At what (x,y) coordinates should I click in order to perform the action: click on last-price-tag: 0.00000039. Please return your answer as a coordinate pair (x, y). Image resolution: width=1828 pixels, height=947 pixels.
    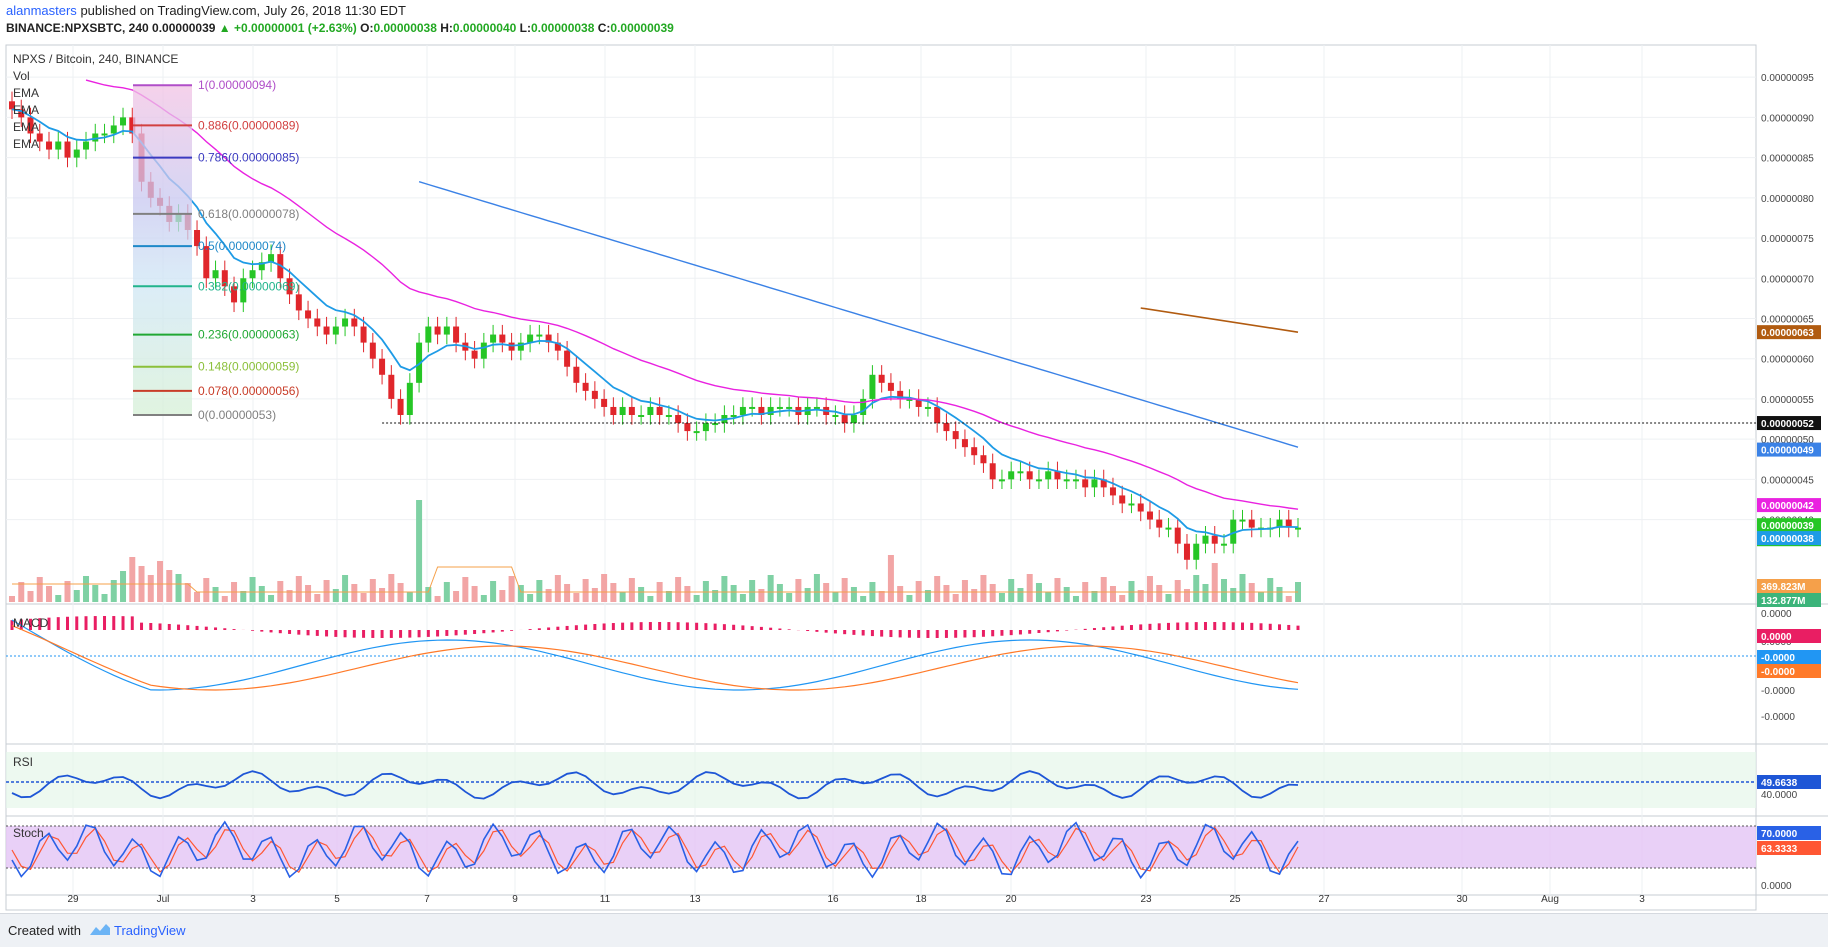
    Looking at the image, I should click on (1787, 526).